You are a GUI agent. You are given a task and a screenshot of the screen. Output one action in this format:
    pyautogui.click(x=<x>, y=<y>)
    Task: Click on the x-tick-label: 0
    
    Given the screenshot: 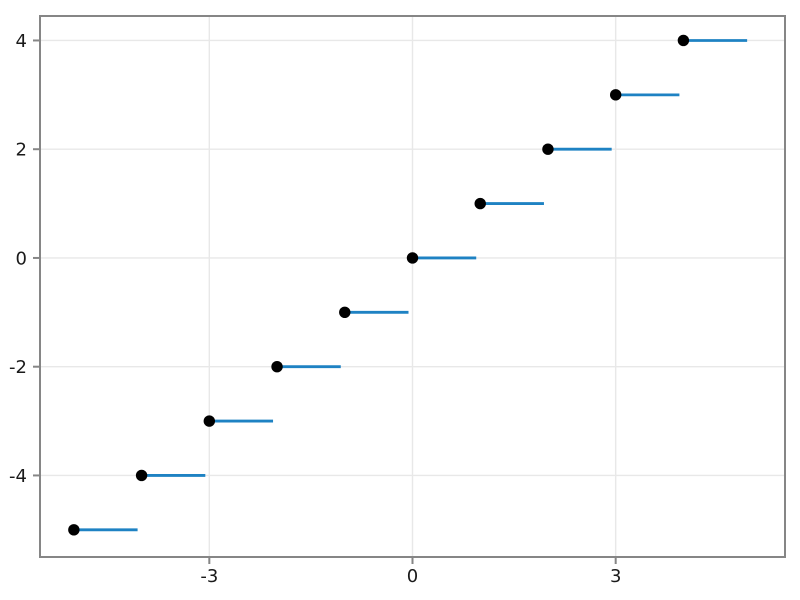 What is the action you would take?
    pyautogui.click(x=412, y=576)
    